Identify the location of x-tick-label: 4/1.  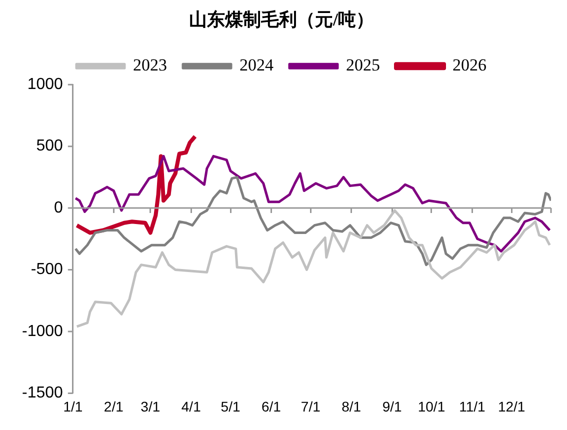
(191, 406).